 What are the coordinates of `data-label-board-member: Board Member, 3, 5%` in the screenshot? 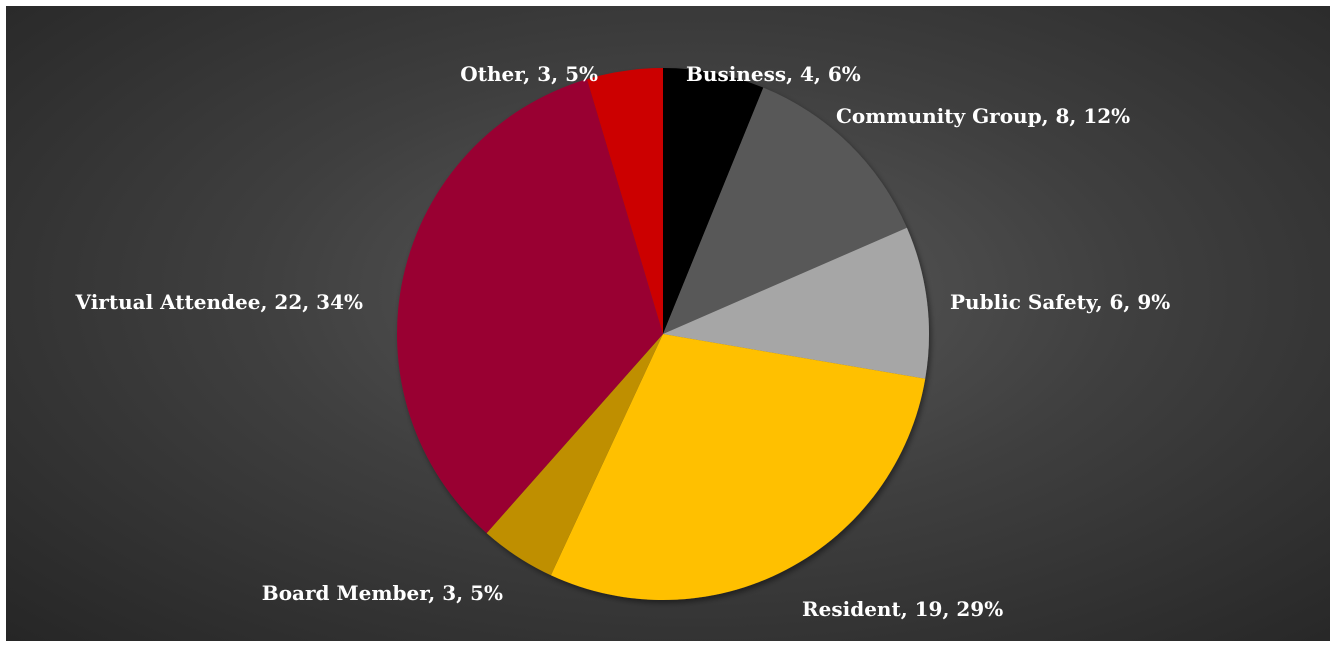 It's located at (382, 593).